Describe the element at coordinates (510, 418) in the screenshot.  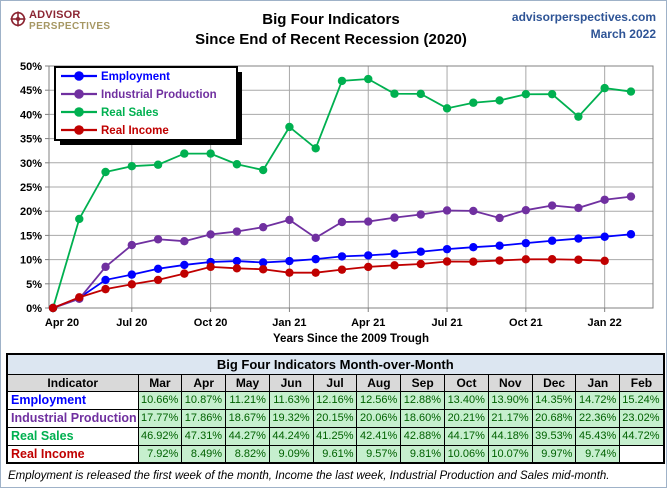
I see `table-cell: 21.17%` at that location.